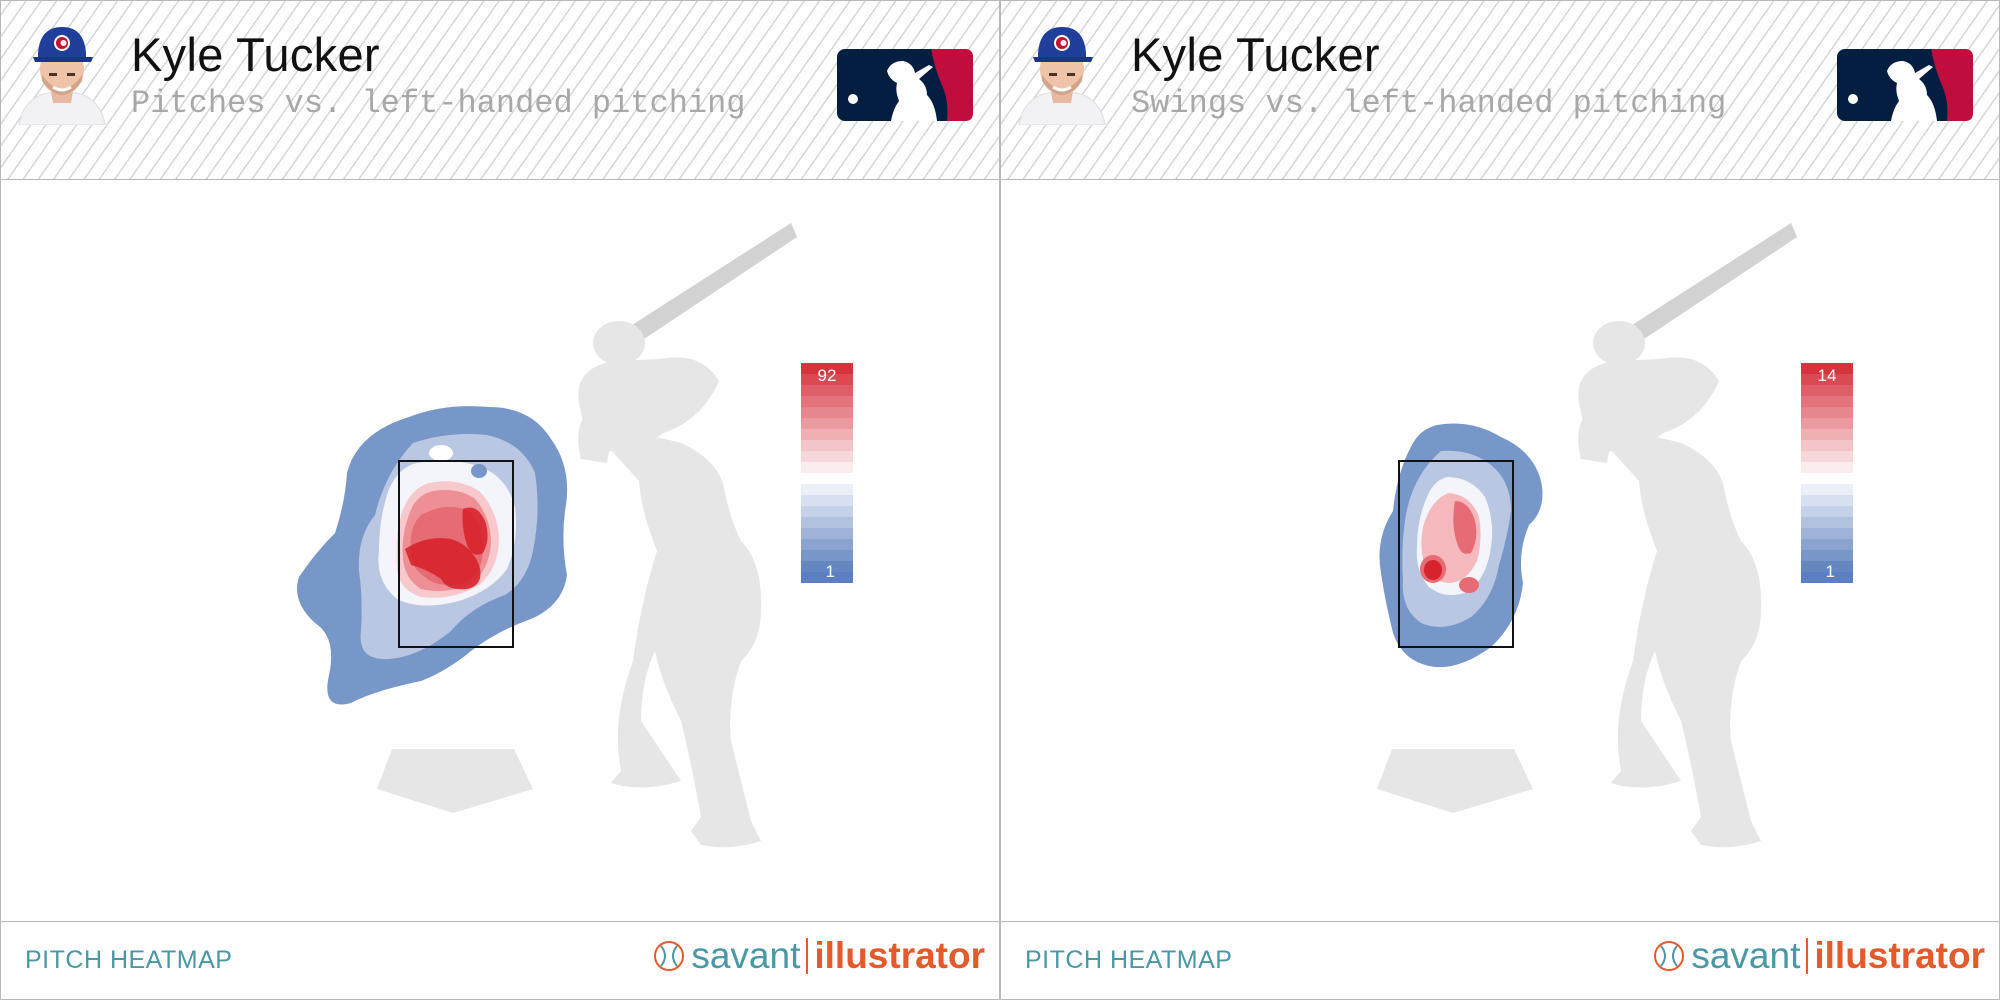  What do you see at coordinates (438, 103) in the screenshot?
I see `chart-subtitle: Pitches vs. left-handed pitching` at bounding box center [438, 103].